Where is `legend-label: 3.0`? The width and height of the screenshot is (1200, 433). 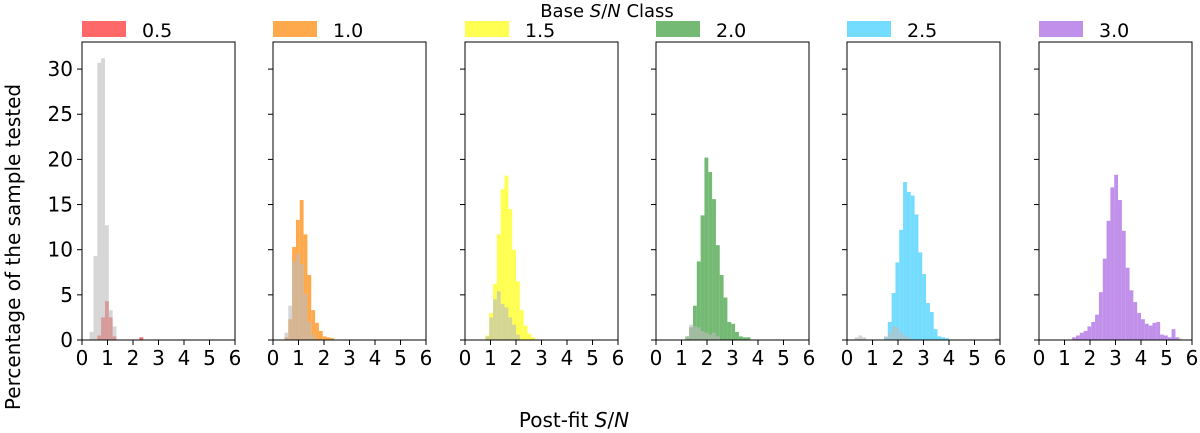 legend-label: 3.0 is located at coordinates (1114, 31).